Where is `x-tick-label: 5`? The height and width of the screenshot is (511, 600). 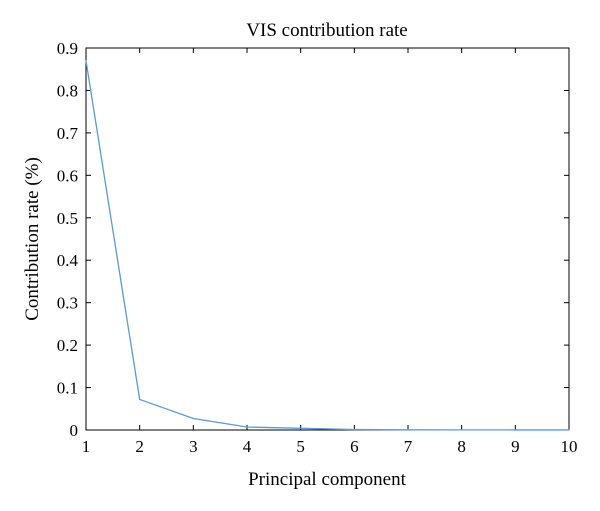
x-tick-label: 5 is located at coordinates (300, 446).